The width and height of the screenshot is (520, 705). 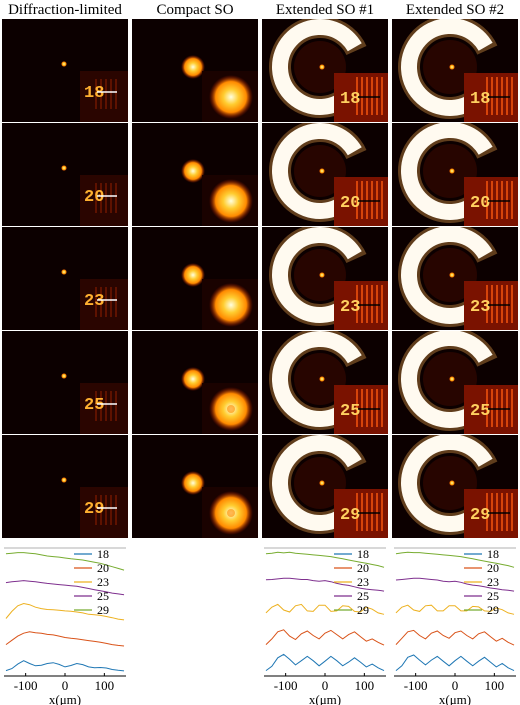 I want to click on image-diffraction-limited-29: 29, so click(x=65, y=486).